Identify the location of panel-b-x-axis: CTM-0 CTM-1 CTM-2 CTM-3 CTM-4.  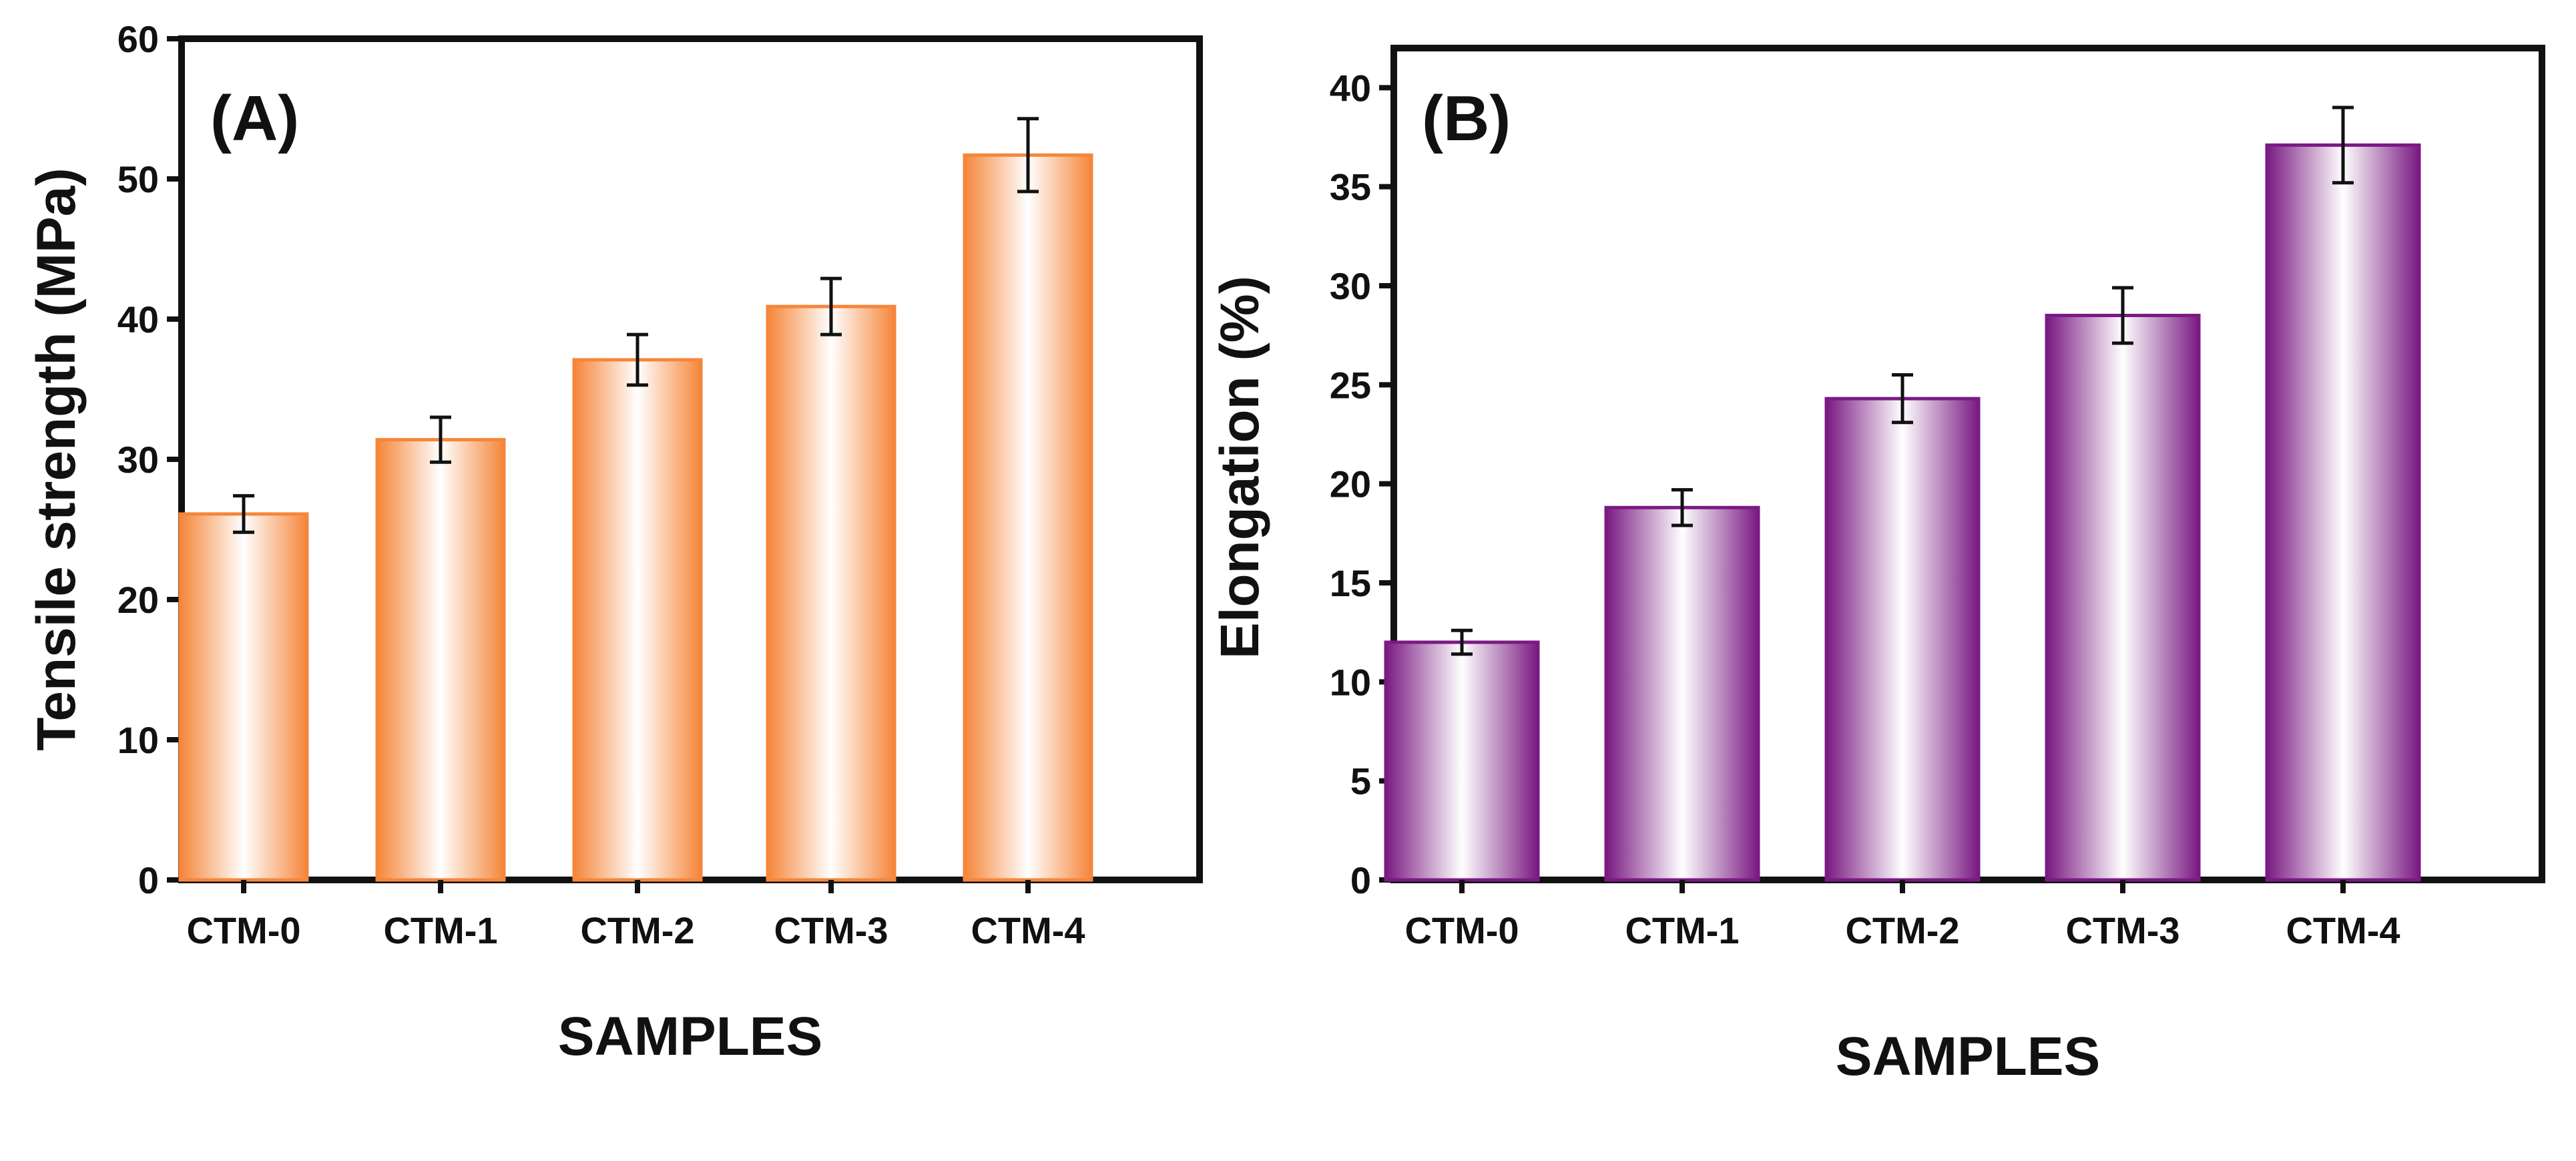
(1902, 915).